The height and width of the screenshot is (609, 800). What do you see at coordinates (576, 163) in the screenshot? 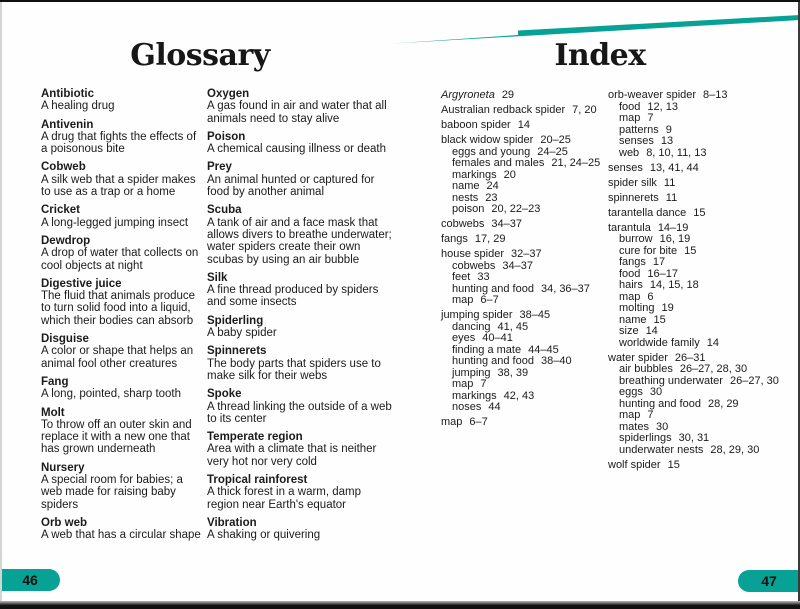
I see `index-entry-pages: 21, 24–25` at bounding box center [576, 163].